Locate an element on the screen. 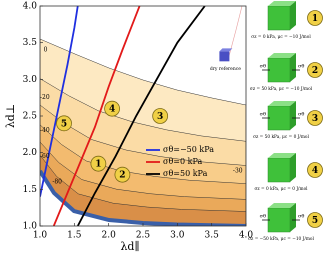 This screenshot has width=331, height=259. panel-number: 3 is located at coordinates (315, 119).